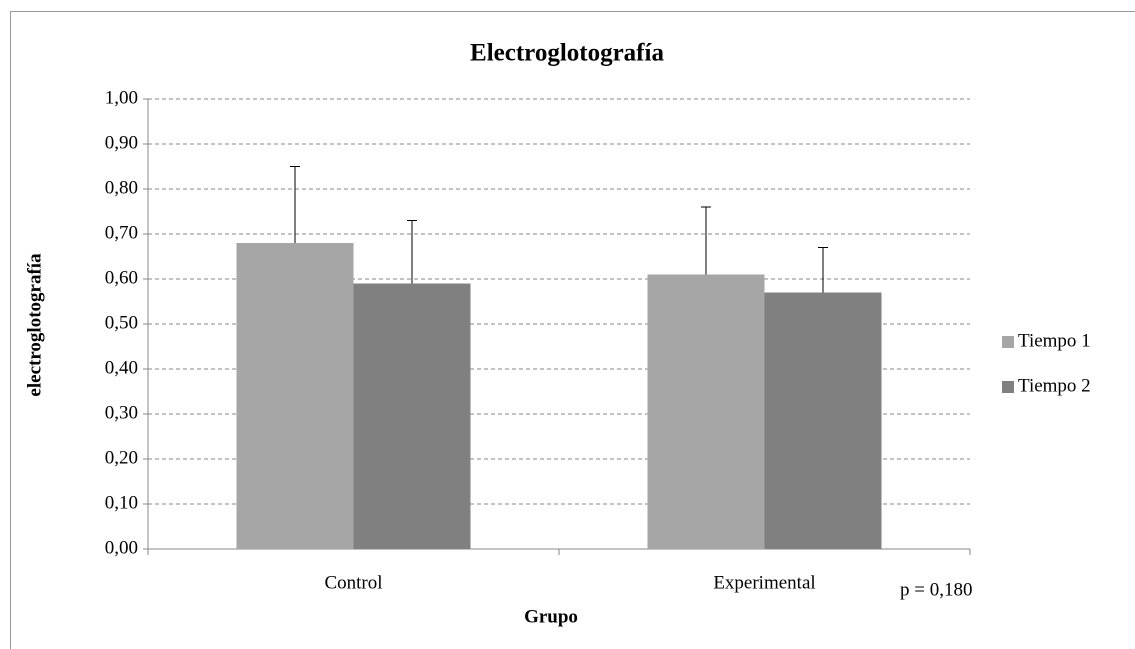  I want to click on legend-label: Tiempo 1, so click(1054, 340).